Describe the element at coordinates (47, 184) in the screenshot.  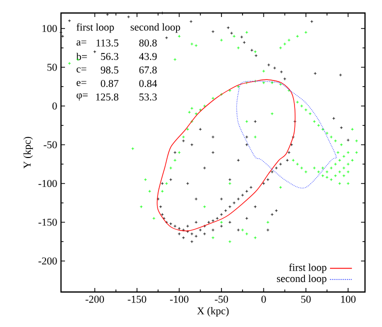
I see `y-tick-label: -100` at that location.